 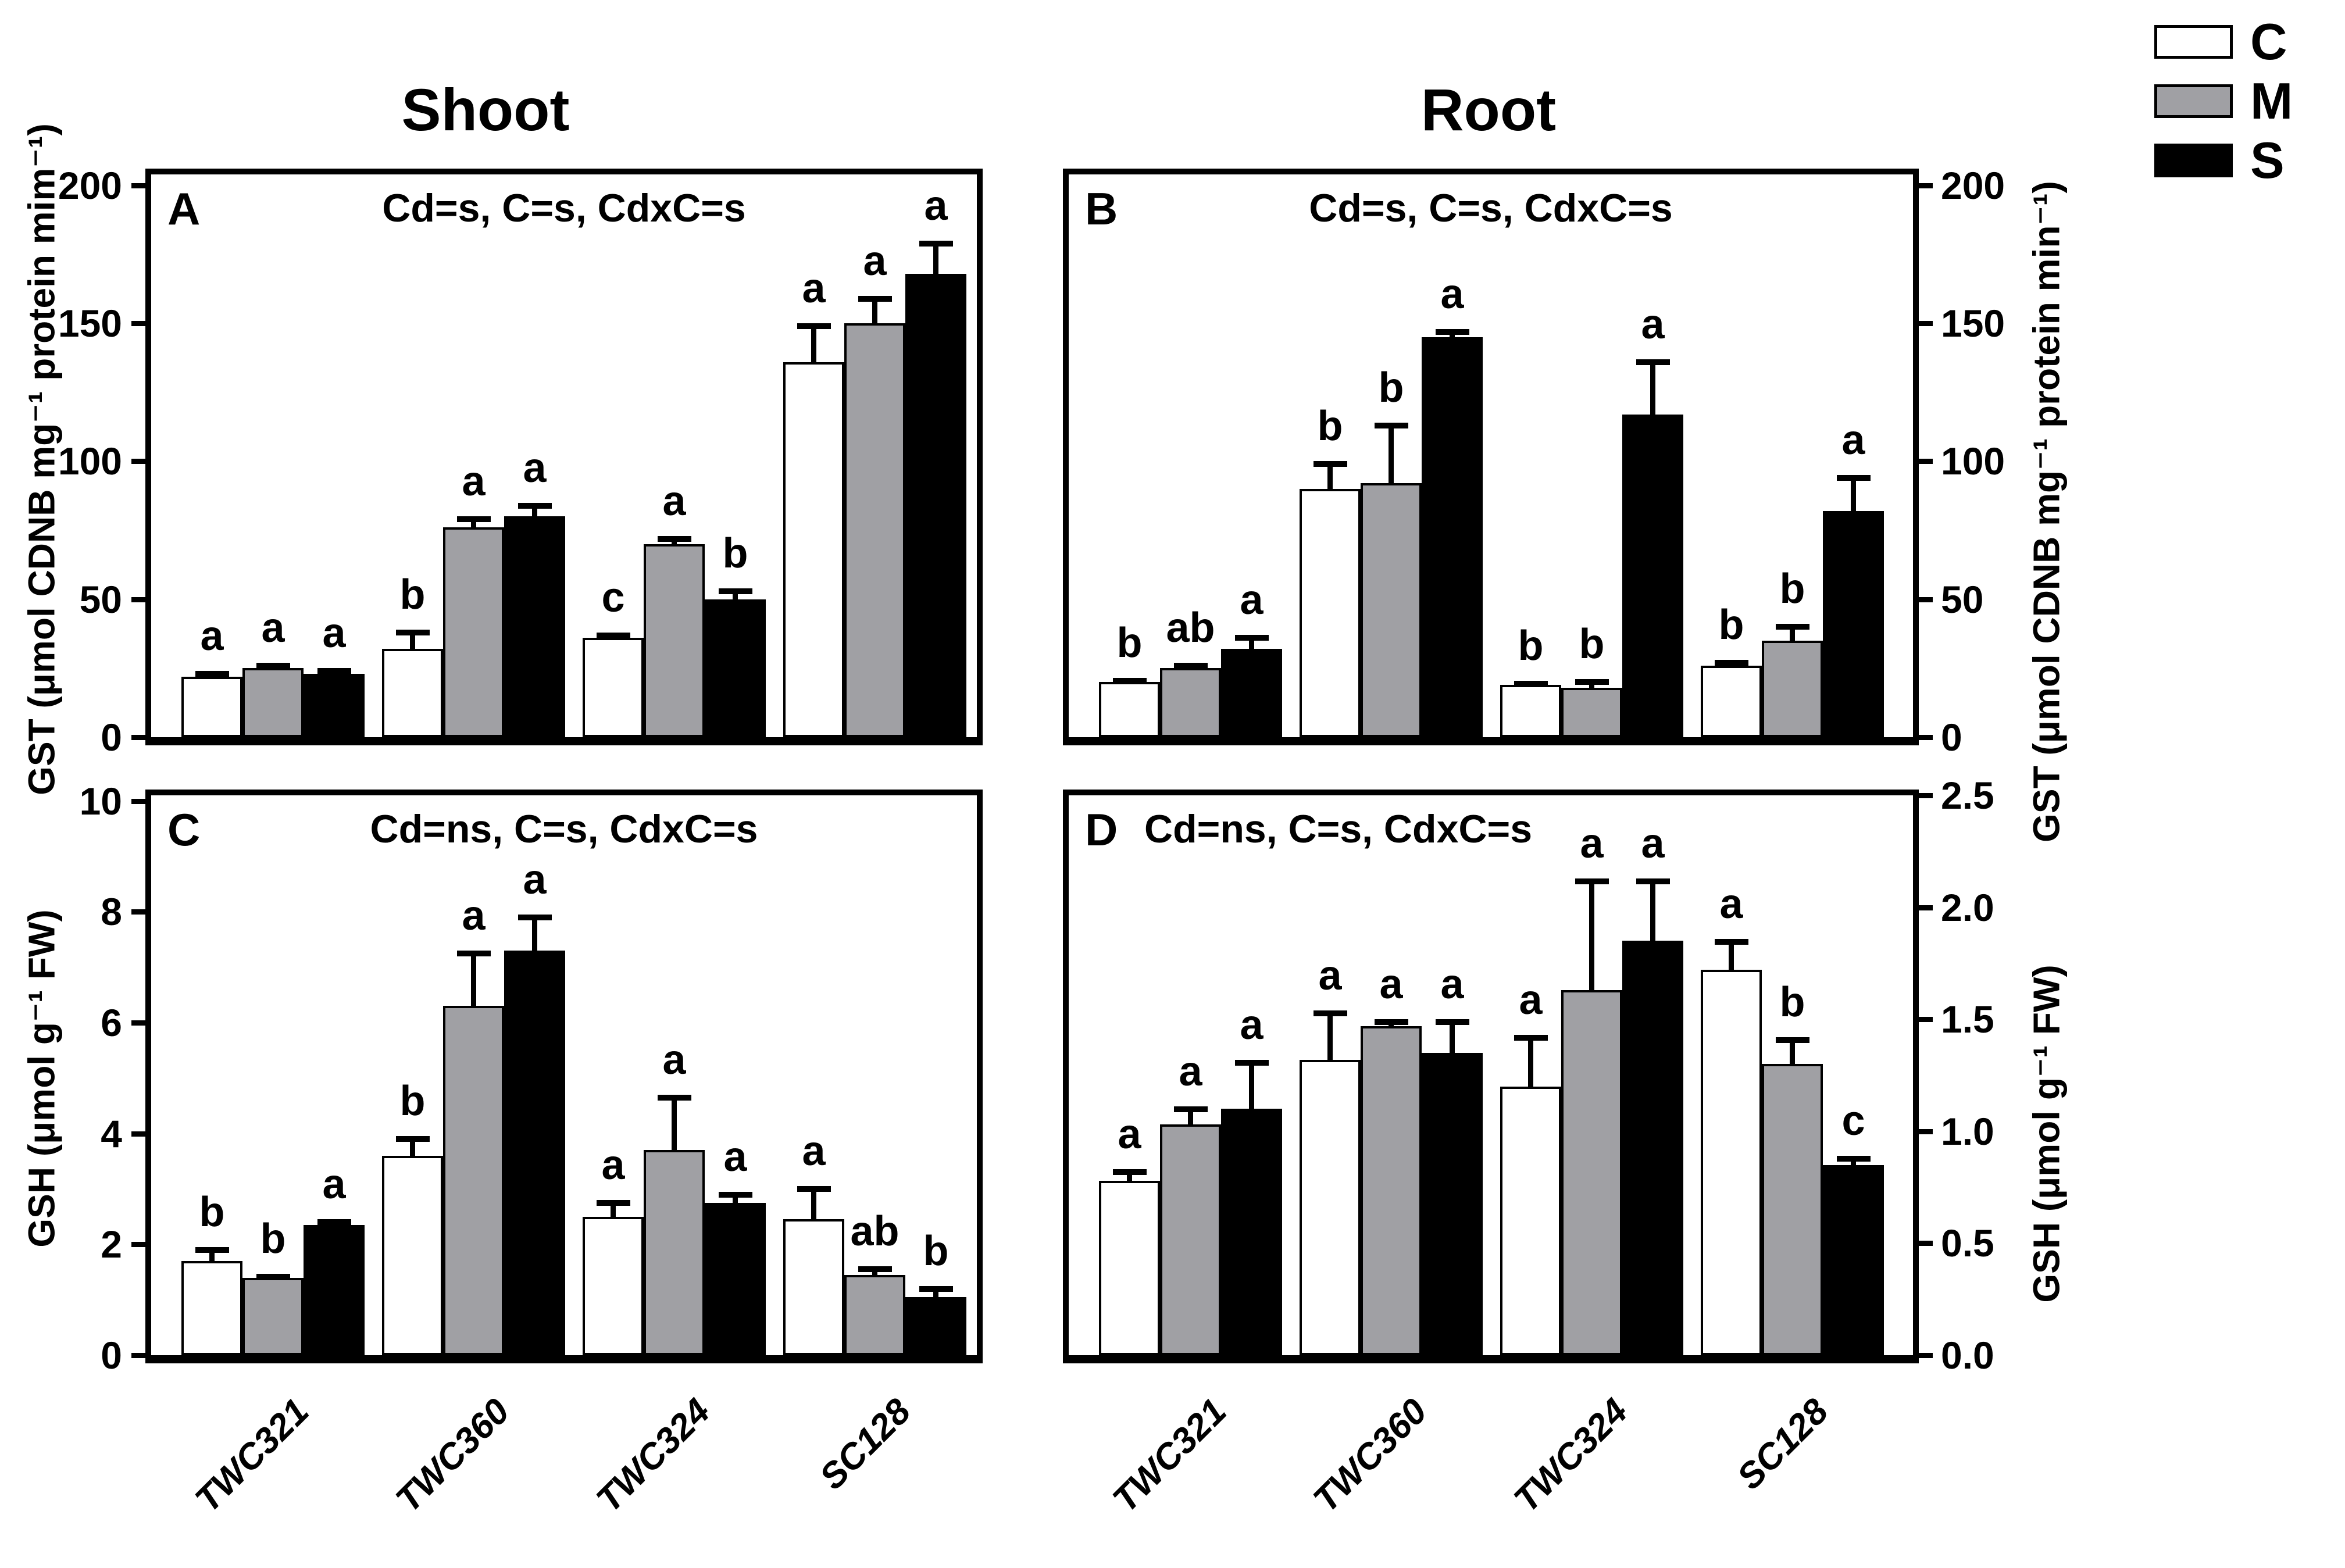 I want to click on error-bar-C-TWC324-M, so click(x=674, y=1122).